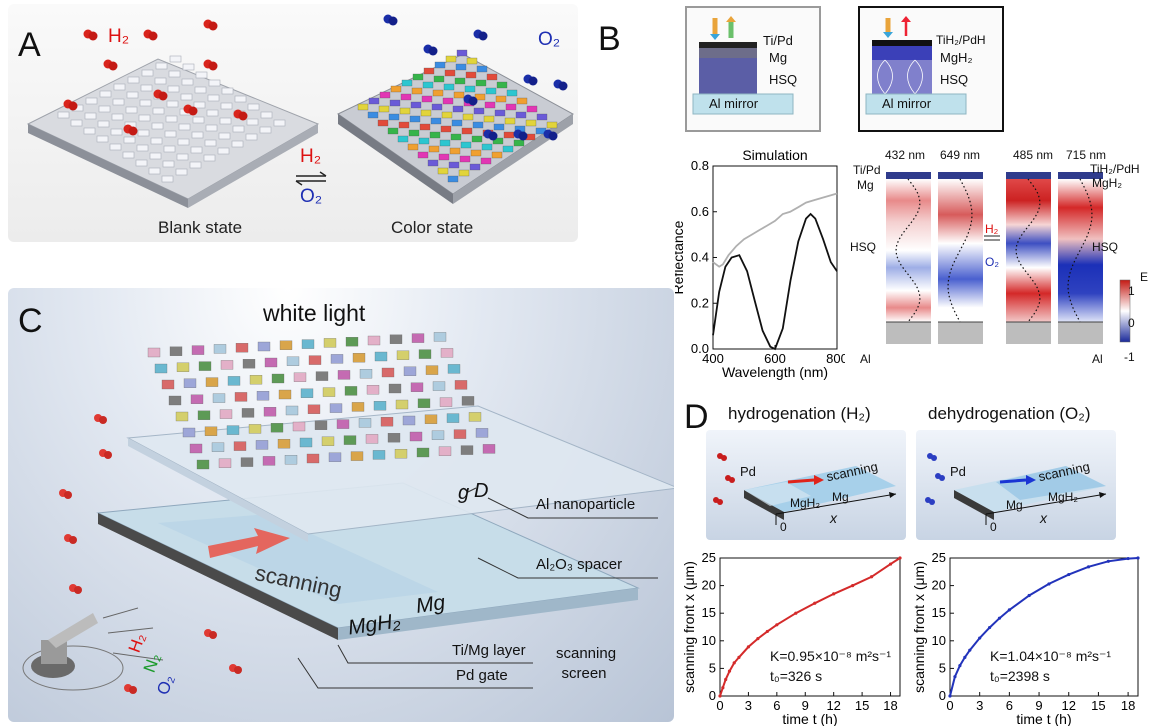 The width and height of the screenshot is (1156, 727). I want to click on inset-hydride-layer-1: TiH₂/PdH, so click(961, 40).